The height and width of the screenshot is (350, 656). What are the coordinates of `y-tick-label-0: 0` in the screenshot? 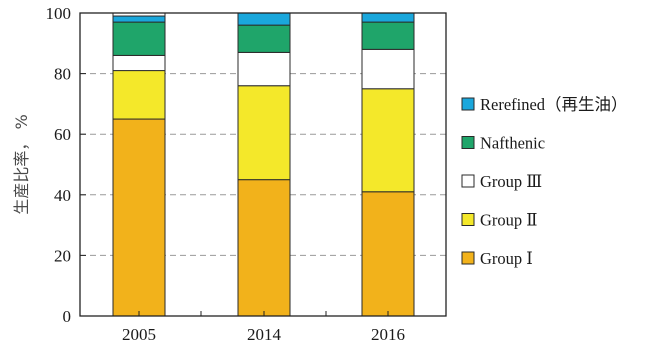 It's located at (67, 316).